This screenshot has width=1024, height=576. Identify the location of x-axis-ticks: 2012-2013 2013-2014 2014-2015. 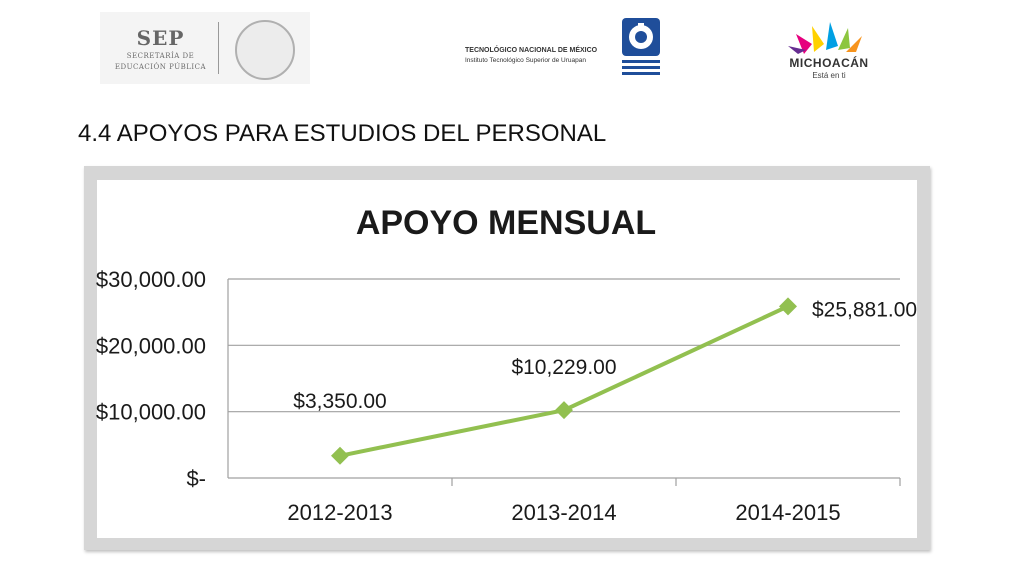
(563, 512).